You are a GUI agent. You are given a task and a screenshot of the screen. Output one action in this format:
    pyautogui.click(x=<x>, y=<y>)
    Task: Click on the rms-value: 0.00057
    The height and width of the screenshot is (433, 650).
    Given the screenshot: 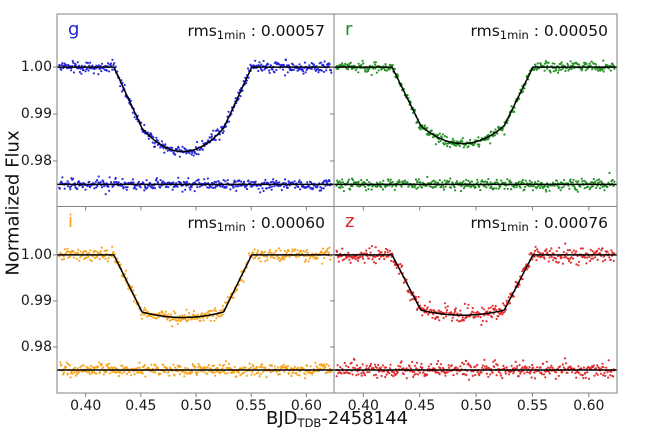 What is the action you would take?
    pyautogui.click(x=292, y=31)
    